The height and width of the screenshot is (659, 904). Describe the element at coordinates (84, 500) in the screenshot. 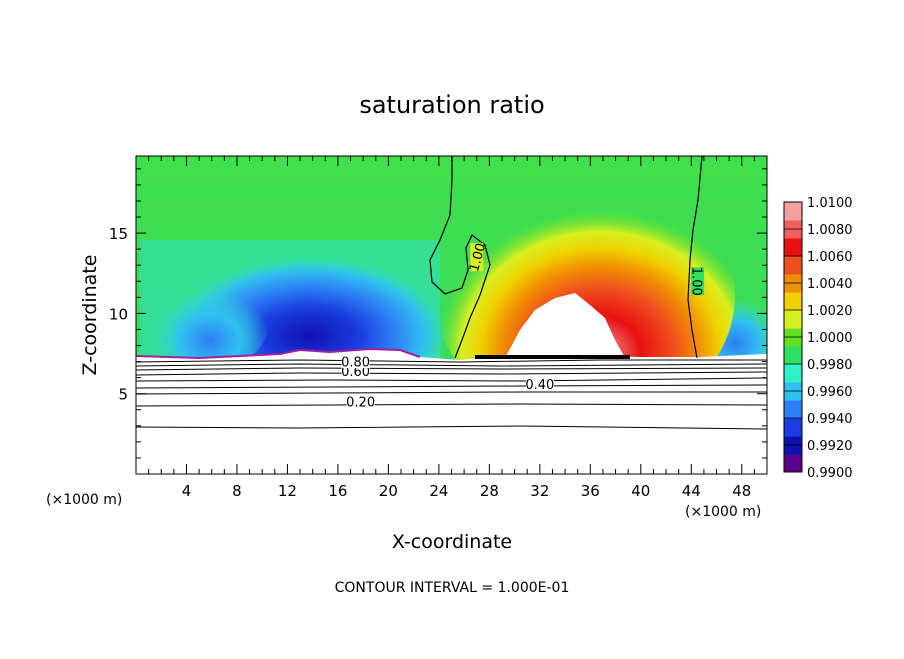

I see `x-unit-left: (×1000 m)` at that location.